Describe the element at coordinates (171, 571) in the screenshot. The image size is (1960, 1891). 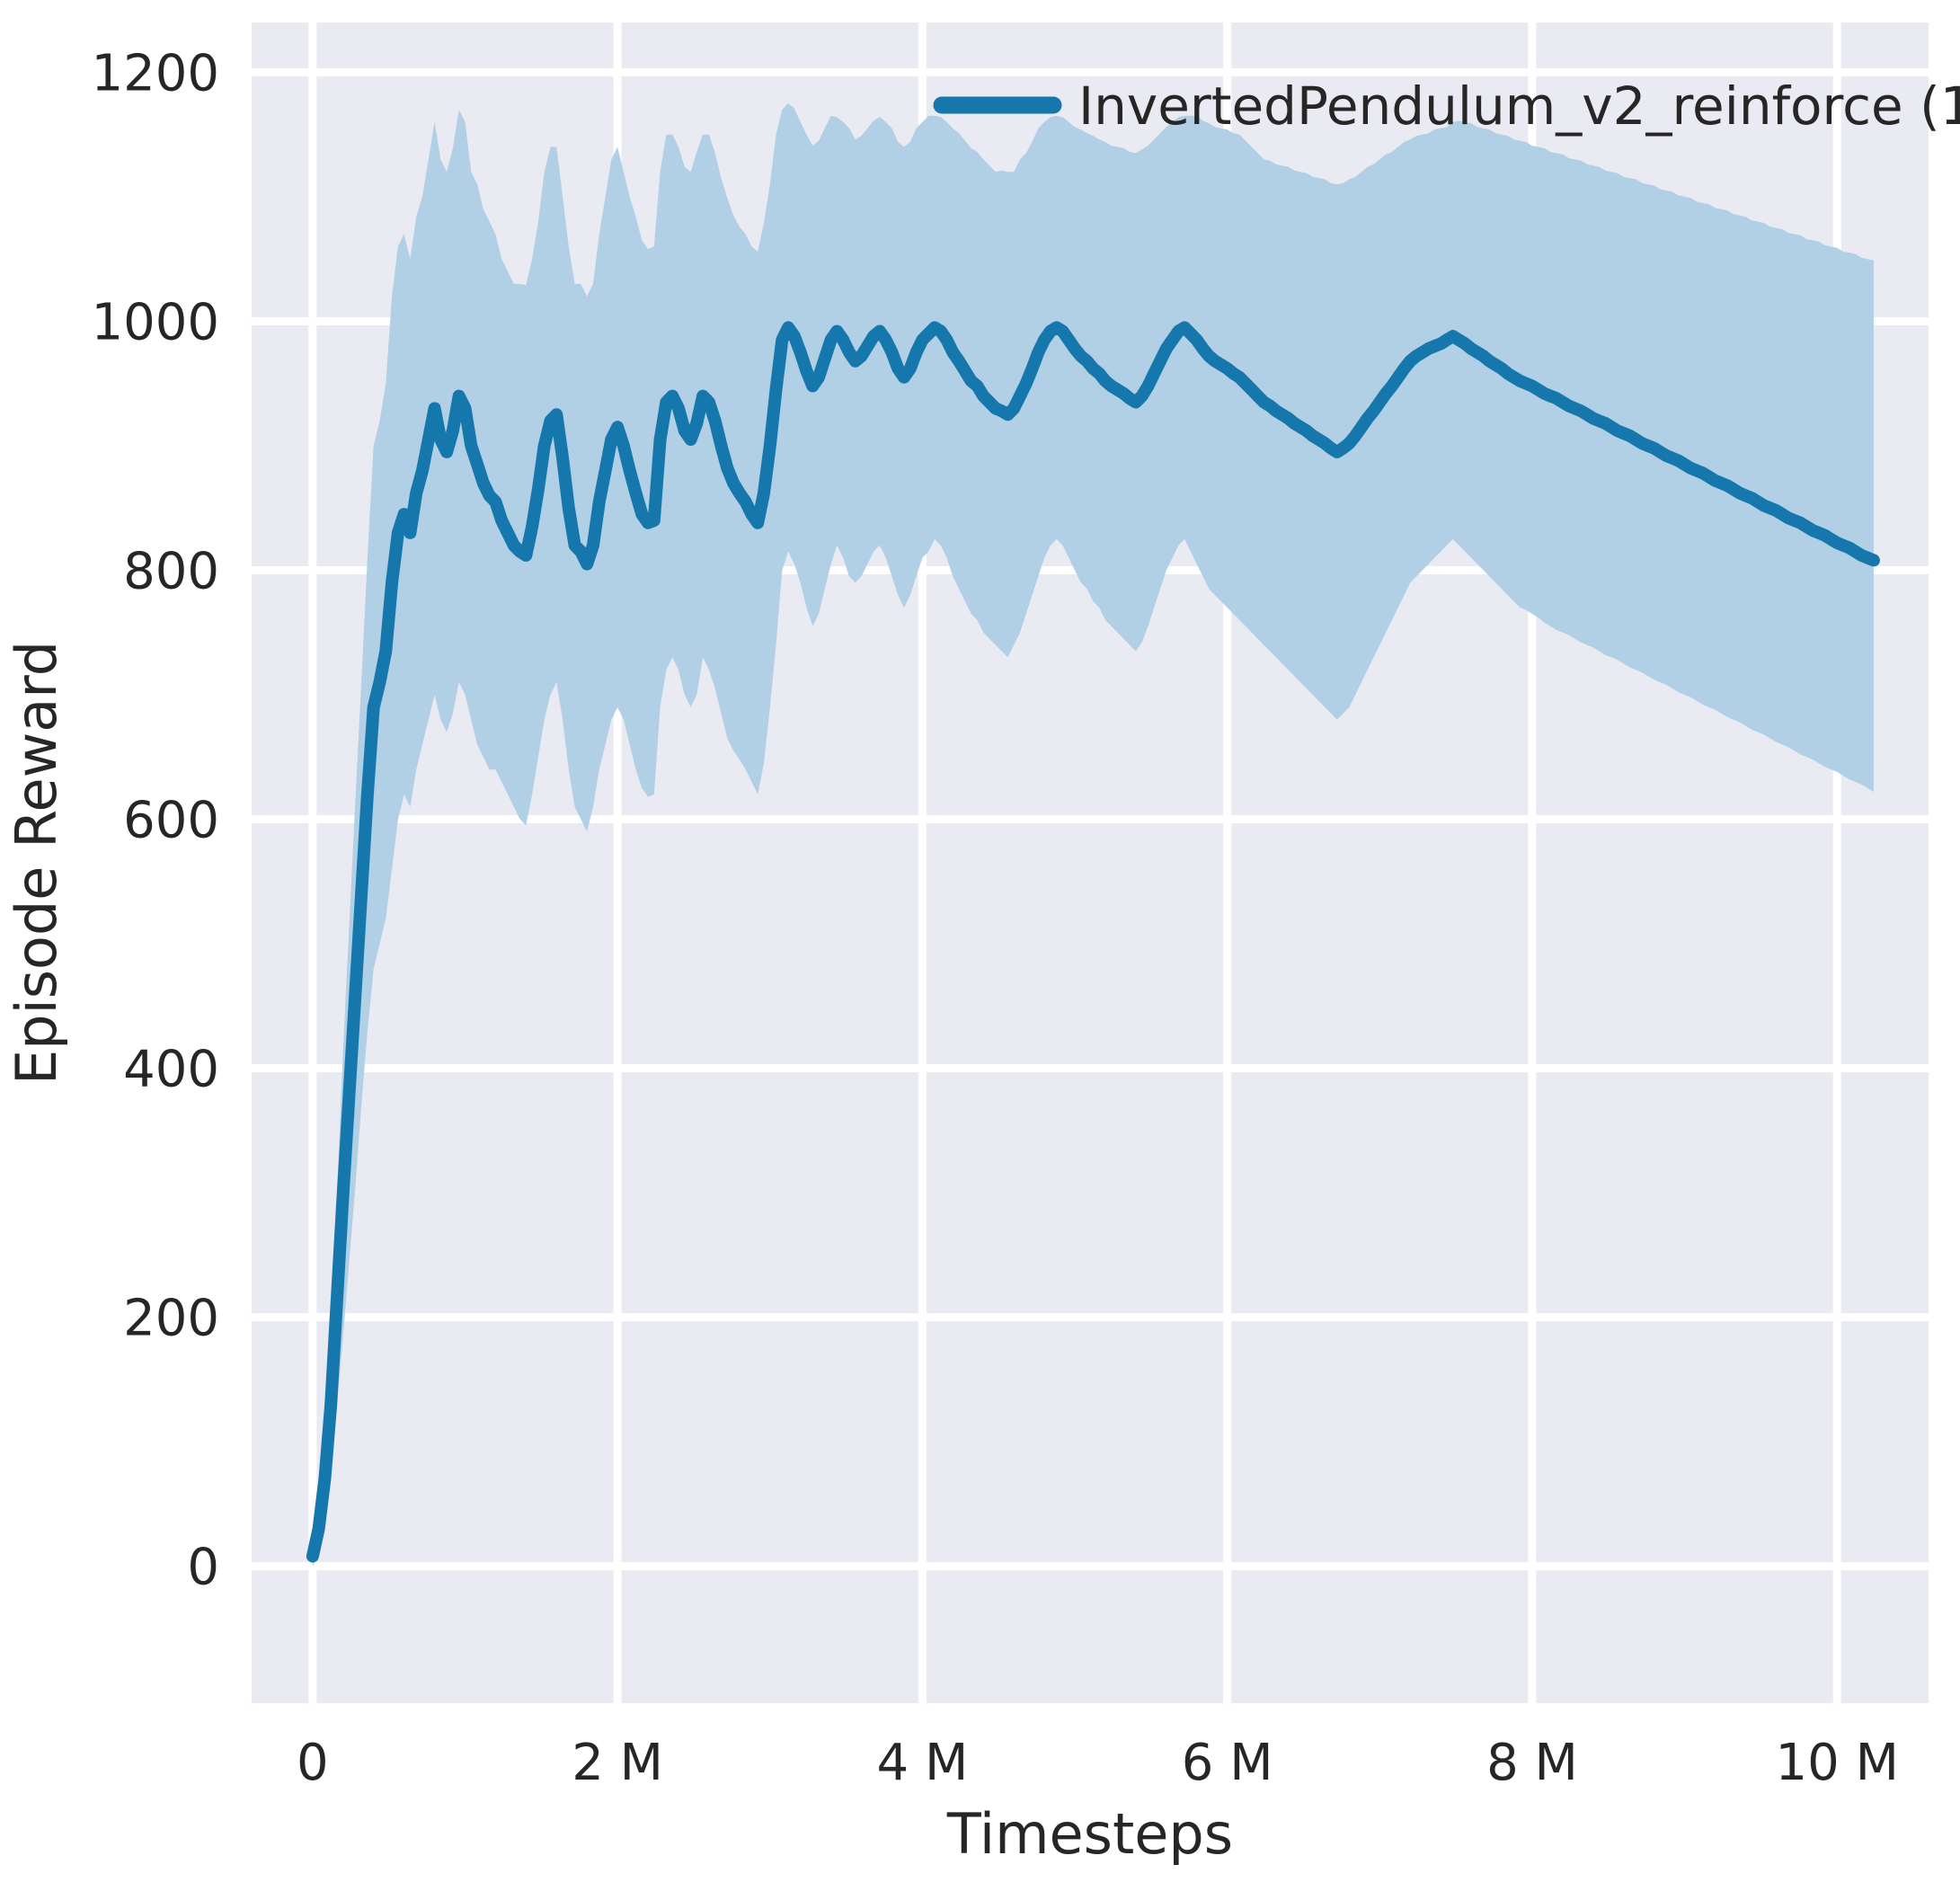
I see `y-tick-label: 800` at that location.